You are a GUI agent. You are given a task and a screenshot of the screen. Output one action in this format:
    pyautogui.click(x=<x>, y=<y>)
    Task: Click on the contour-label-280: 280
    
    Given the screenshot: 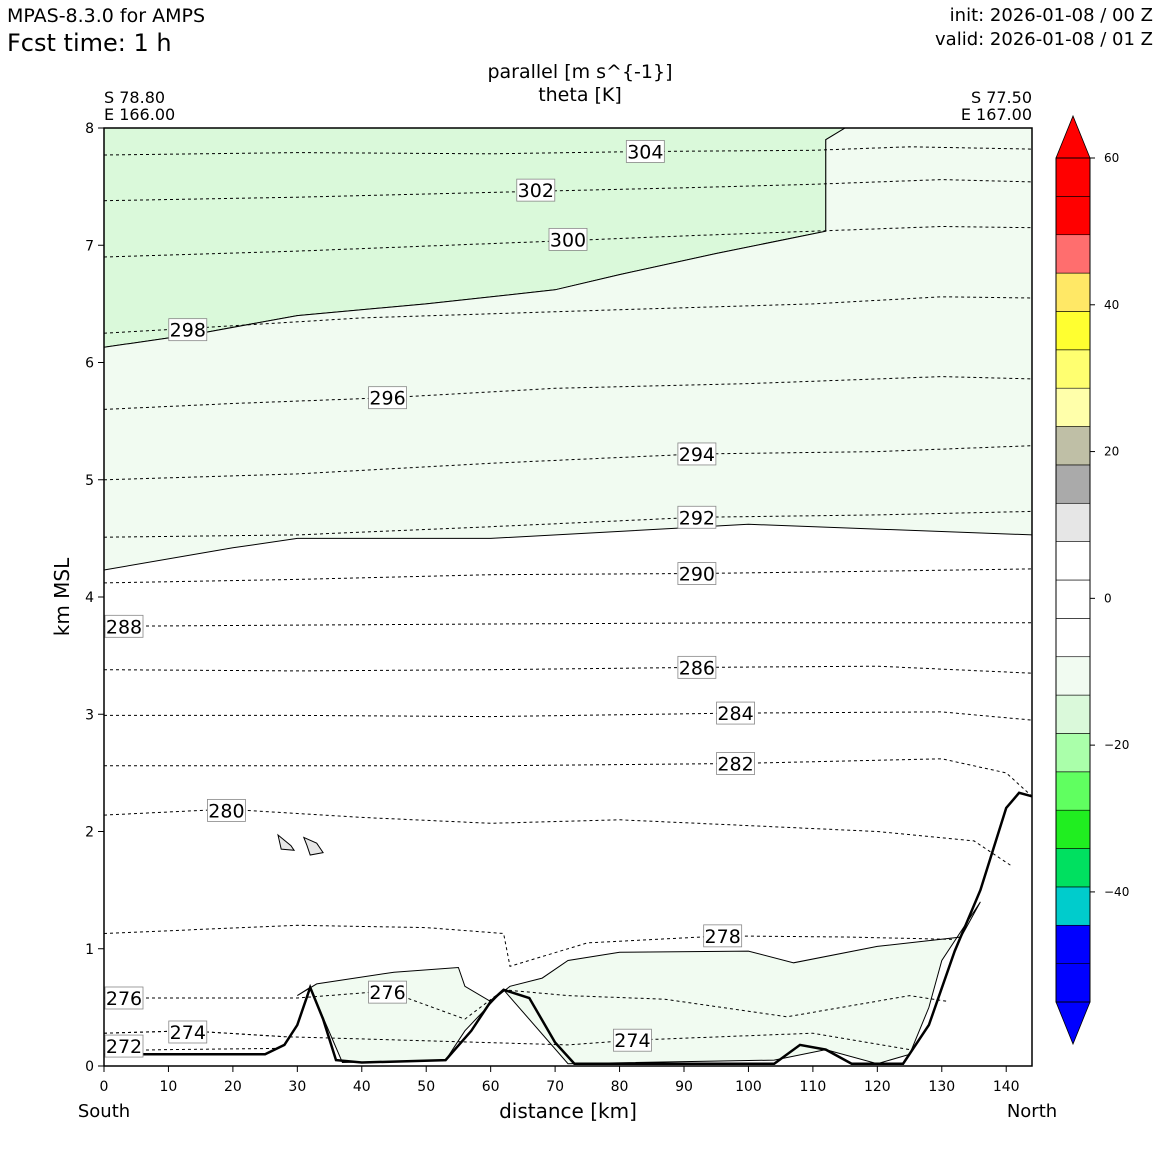 What is the action you would take?
    pyautogui.click(x=226, y=810)
    